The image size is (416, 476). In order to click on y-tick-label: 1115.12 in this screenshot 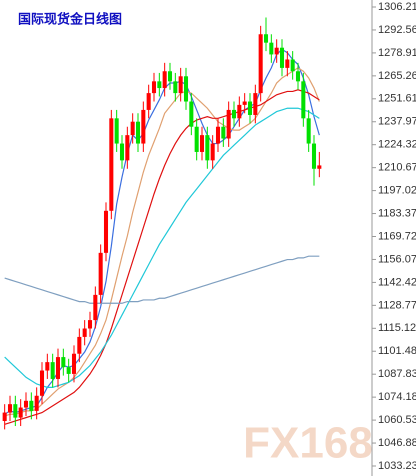, I will do `click(397, 328)`.